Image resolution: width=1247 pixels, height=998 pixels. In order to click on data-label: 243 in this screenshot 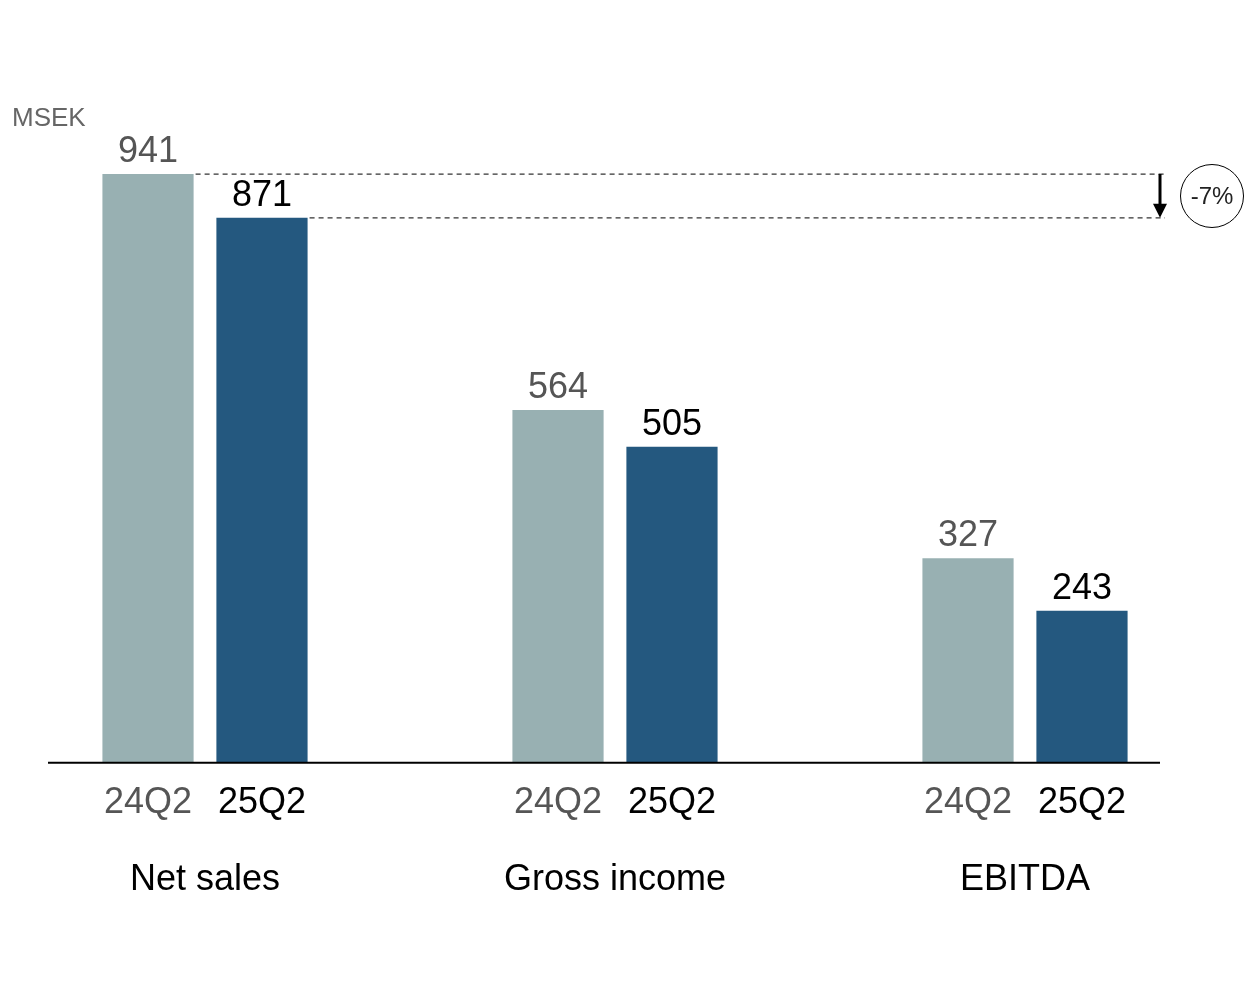, I will do `click(1082, 586)`.